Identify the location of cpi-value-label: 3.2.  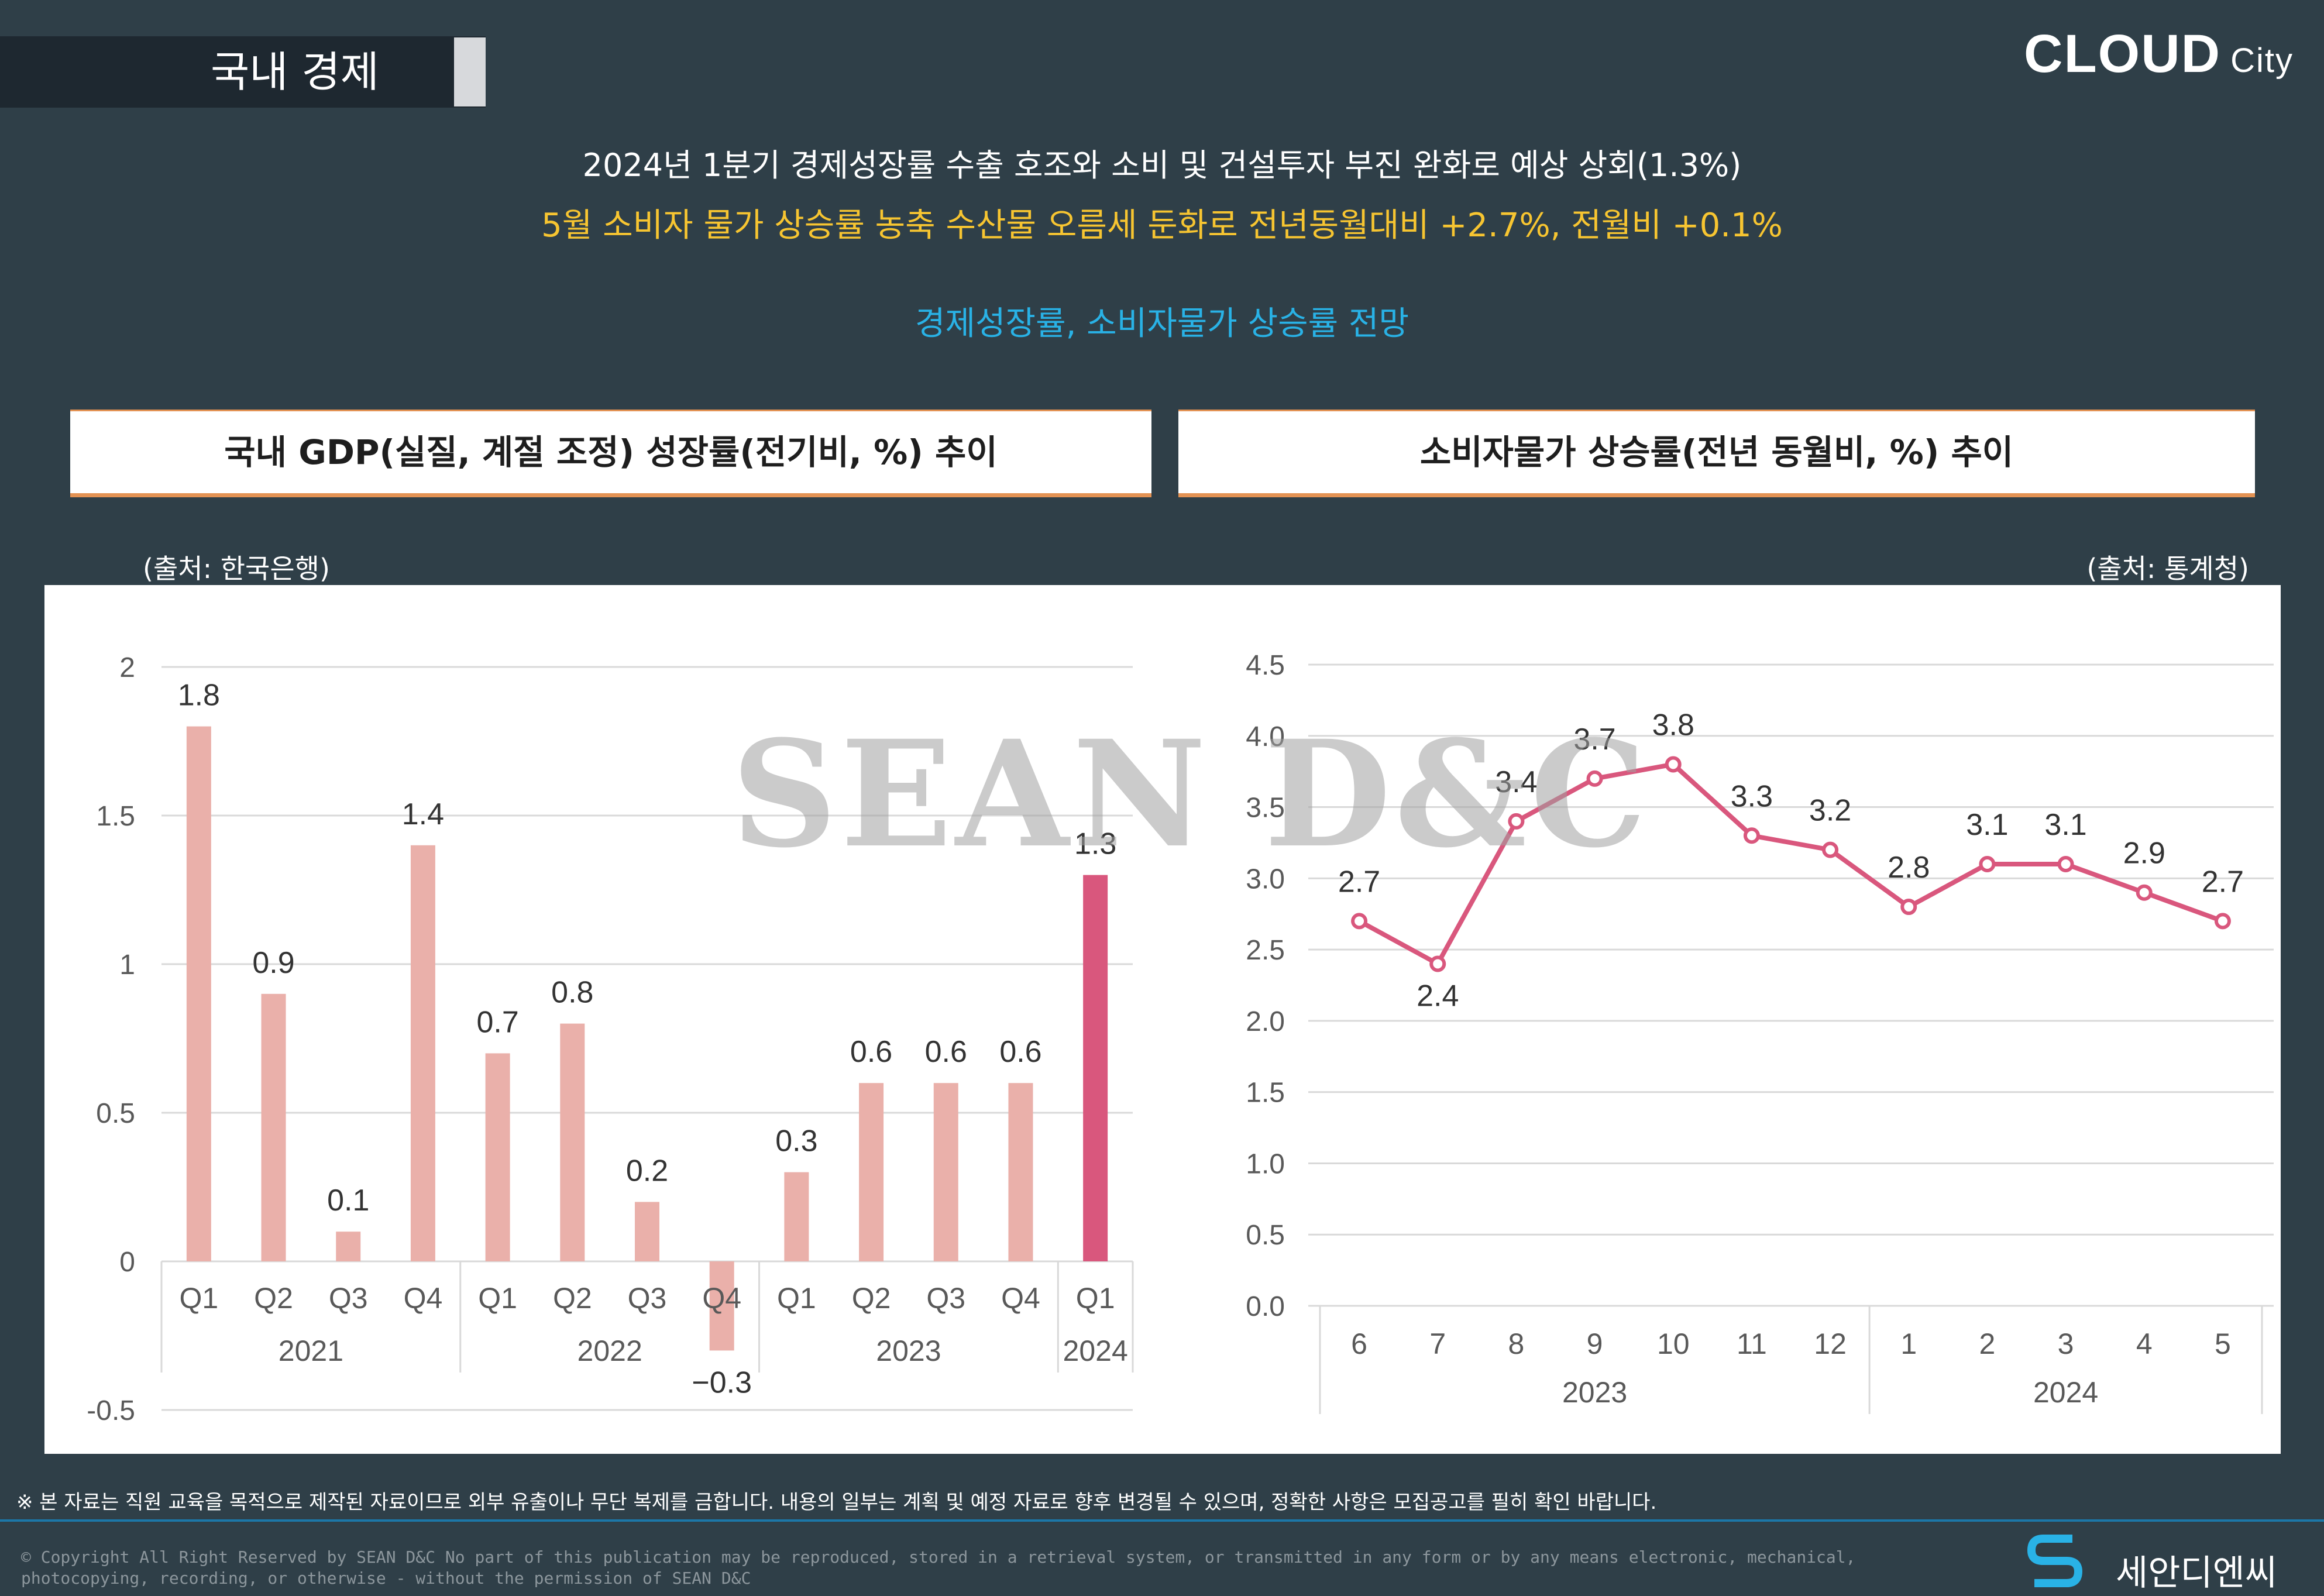
(1830, 811).